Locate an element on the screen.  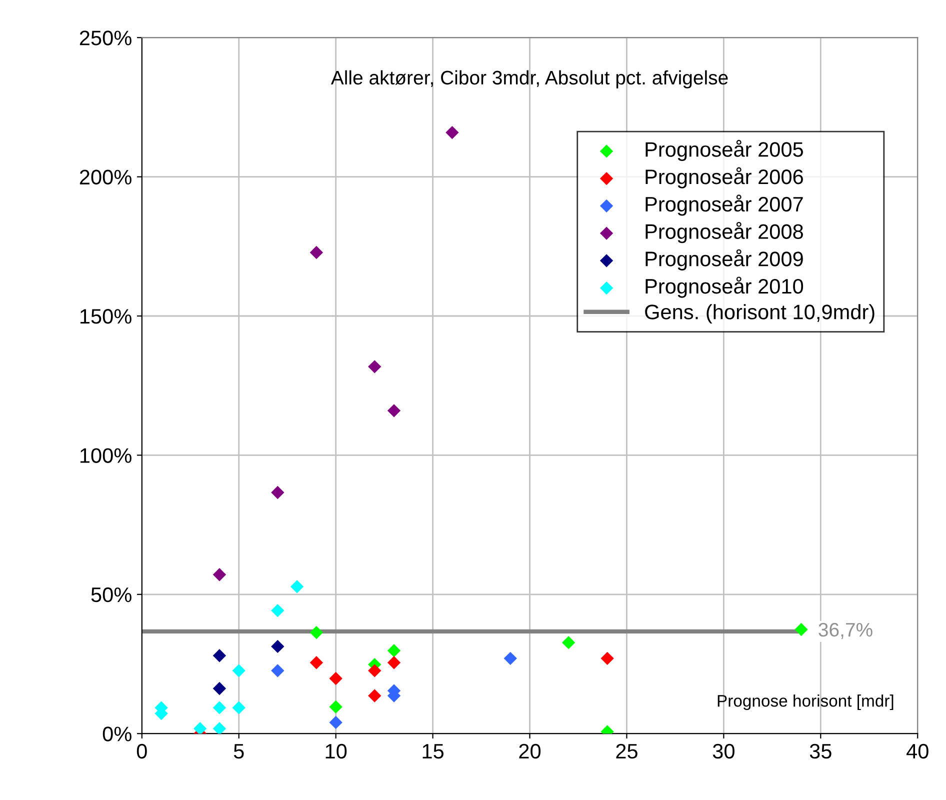
legend-label: Gens. (horisont 10,9mdr) is located at coordinates (759, 314).